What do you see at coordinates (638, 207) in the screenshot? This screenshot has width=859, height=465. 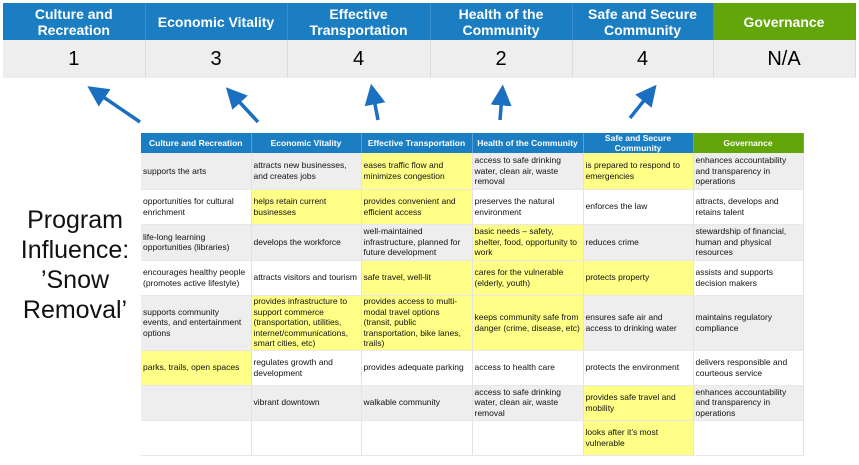 I see `table-cell: enforces the law` at bounding box center [638, 207].